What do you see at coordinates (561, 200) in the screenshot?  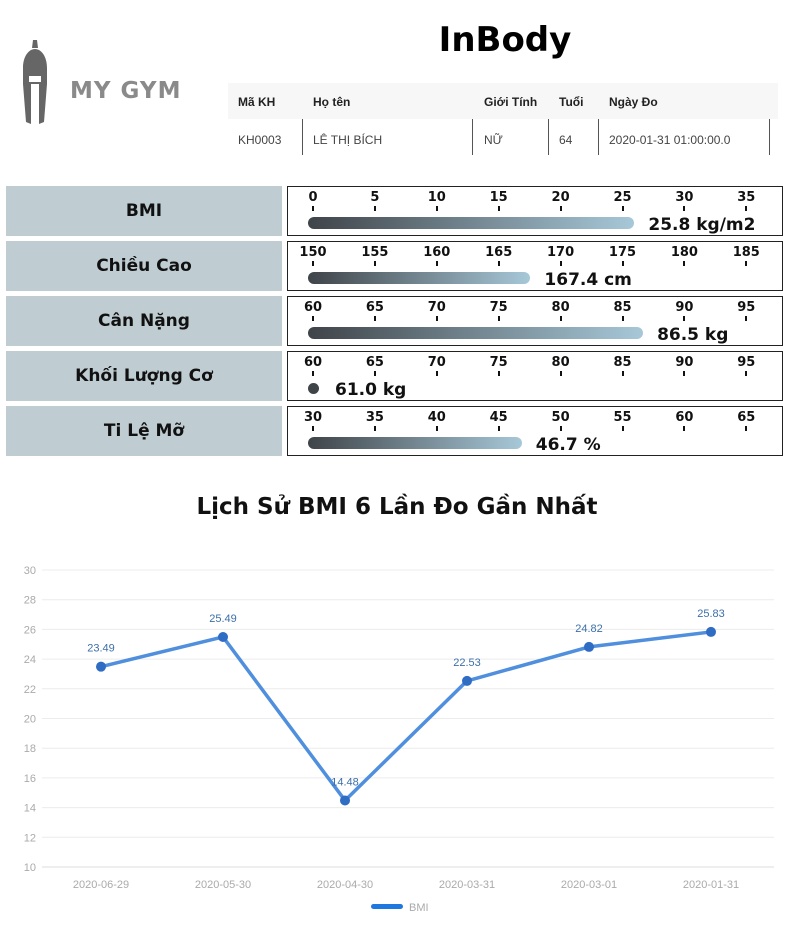 I see `scale-tick-label: 20` at bounding box center [561, 200].